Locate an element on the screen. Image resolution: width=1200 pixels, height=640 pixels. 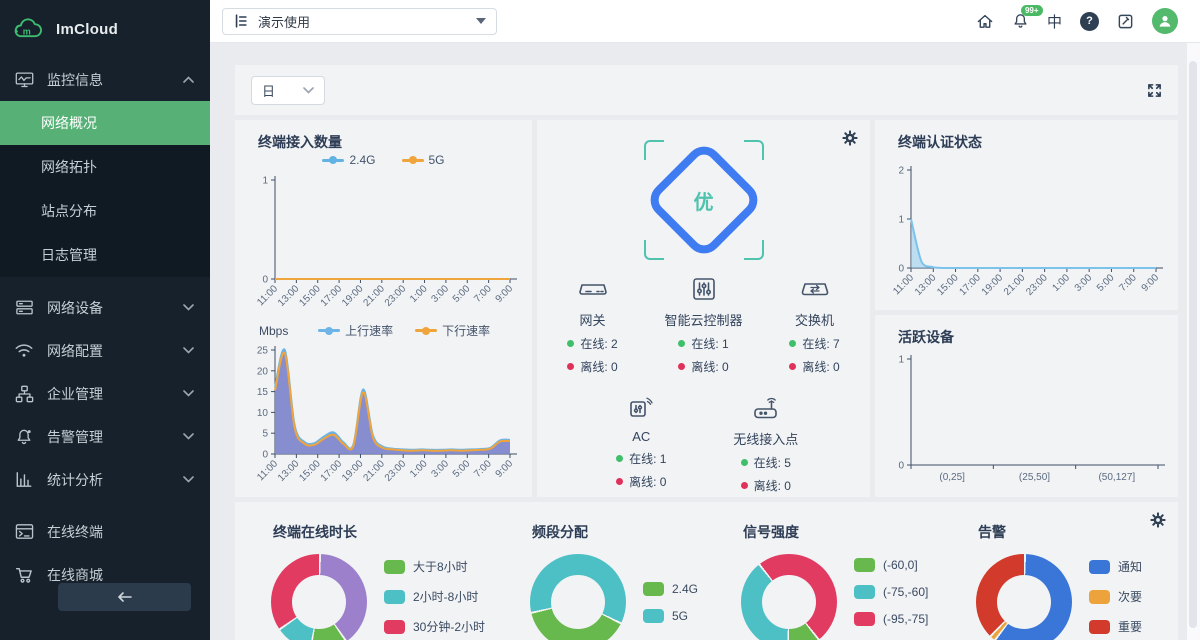
stats-icon is located at coordinates (24, 480).